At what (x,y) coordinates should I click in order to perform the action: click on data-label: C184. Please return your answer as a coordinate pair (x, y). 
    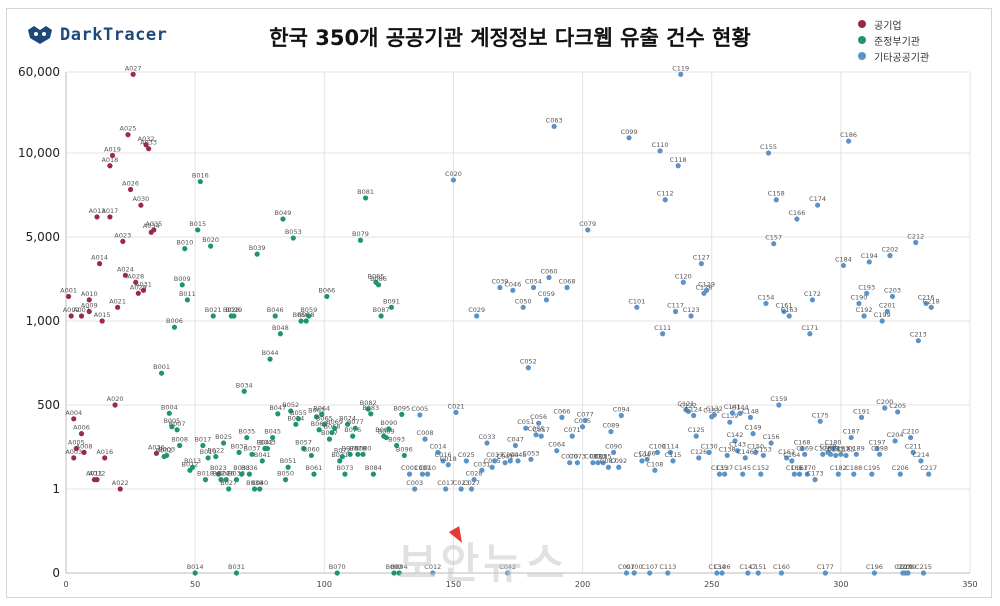
    Looking at the image, I should click on (843, 259).